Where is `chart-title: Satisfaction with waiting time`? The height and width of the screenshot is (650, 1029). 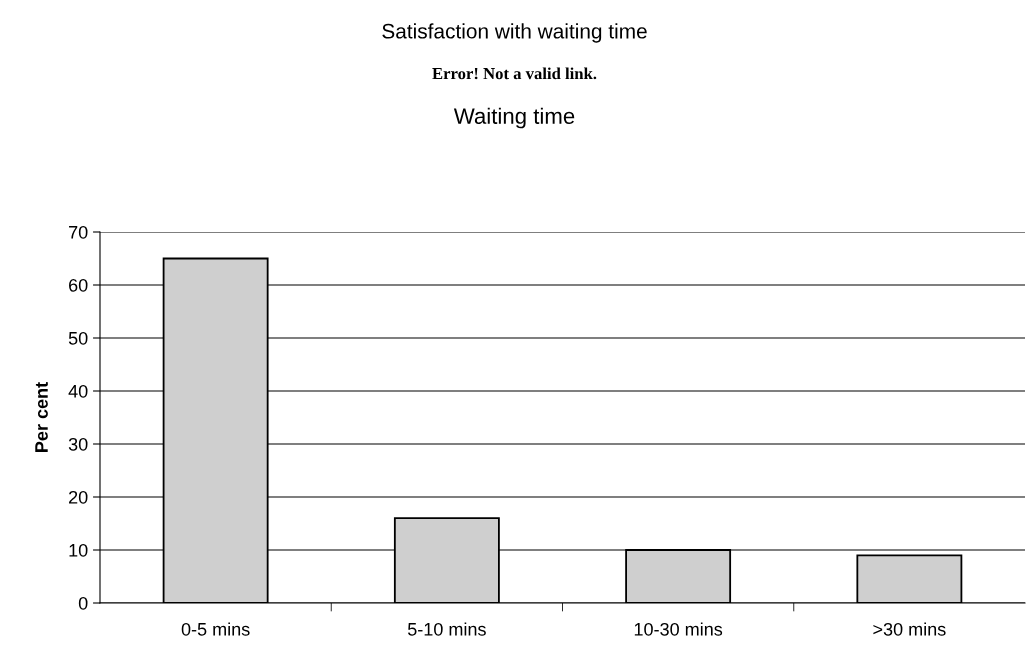 chart-title: Satisfaction with waiting time is located at coordinates (514, 33).